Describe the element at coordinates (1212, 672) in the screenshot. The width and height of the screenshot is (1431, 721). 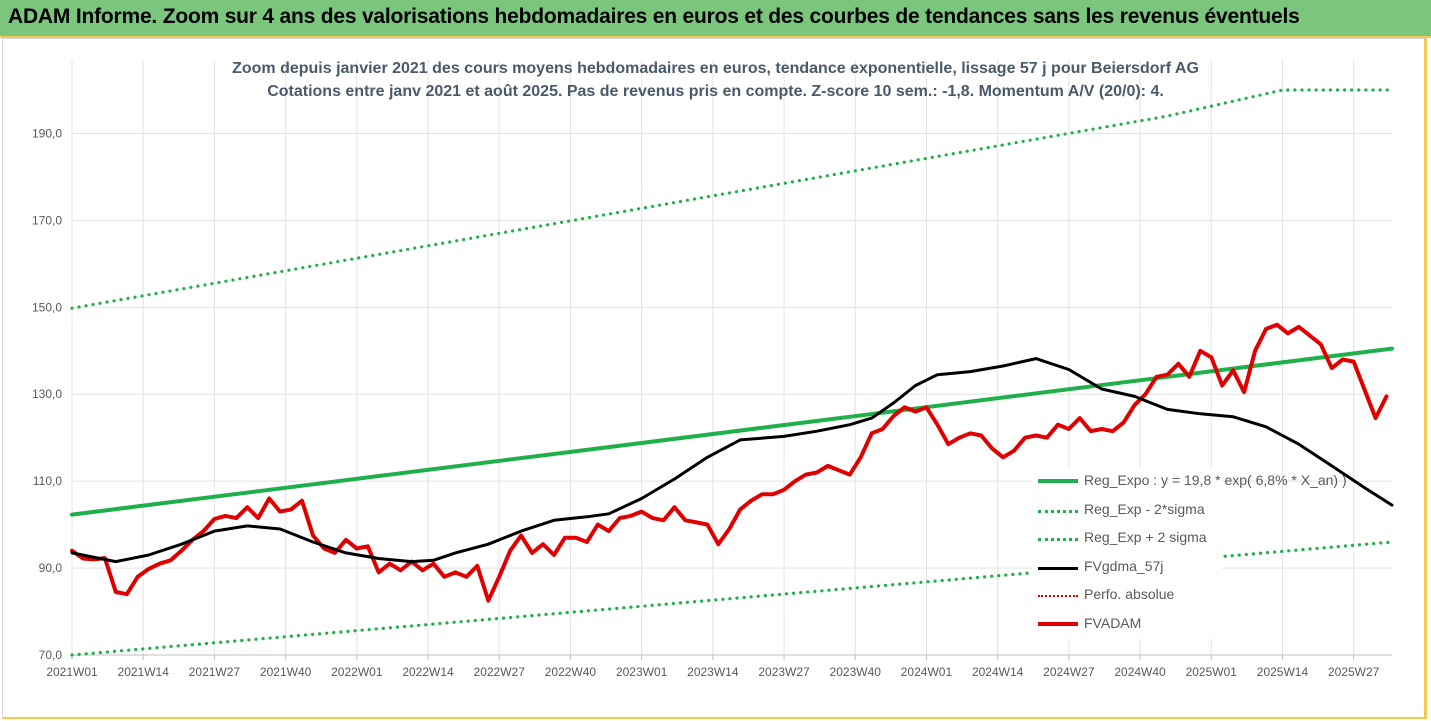
I see `x-tick-label: 2025W01` at that location.